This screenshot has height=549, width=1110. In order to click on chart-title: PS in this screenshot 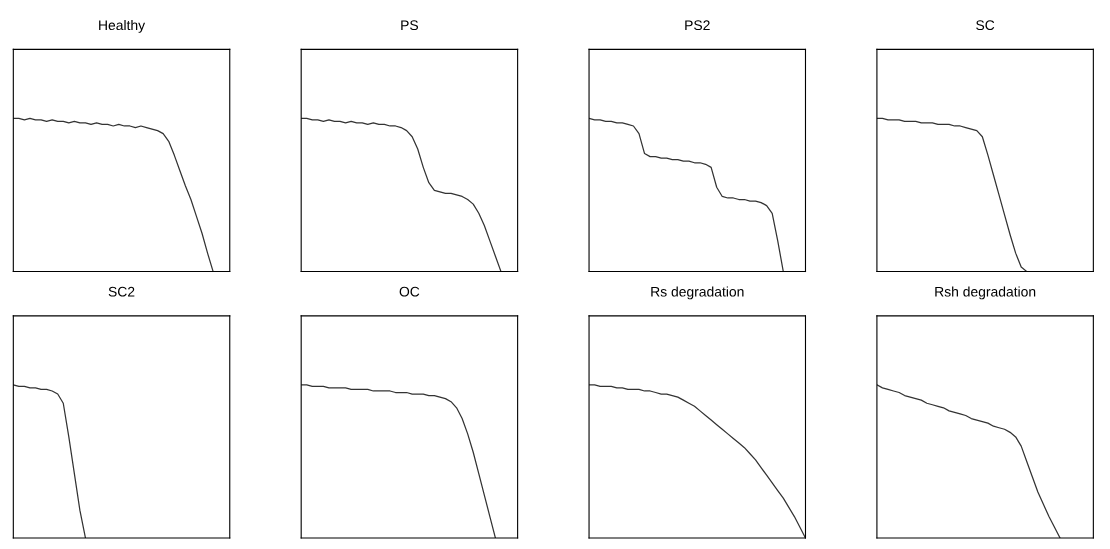, I will do `click(410, 25)`.